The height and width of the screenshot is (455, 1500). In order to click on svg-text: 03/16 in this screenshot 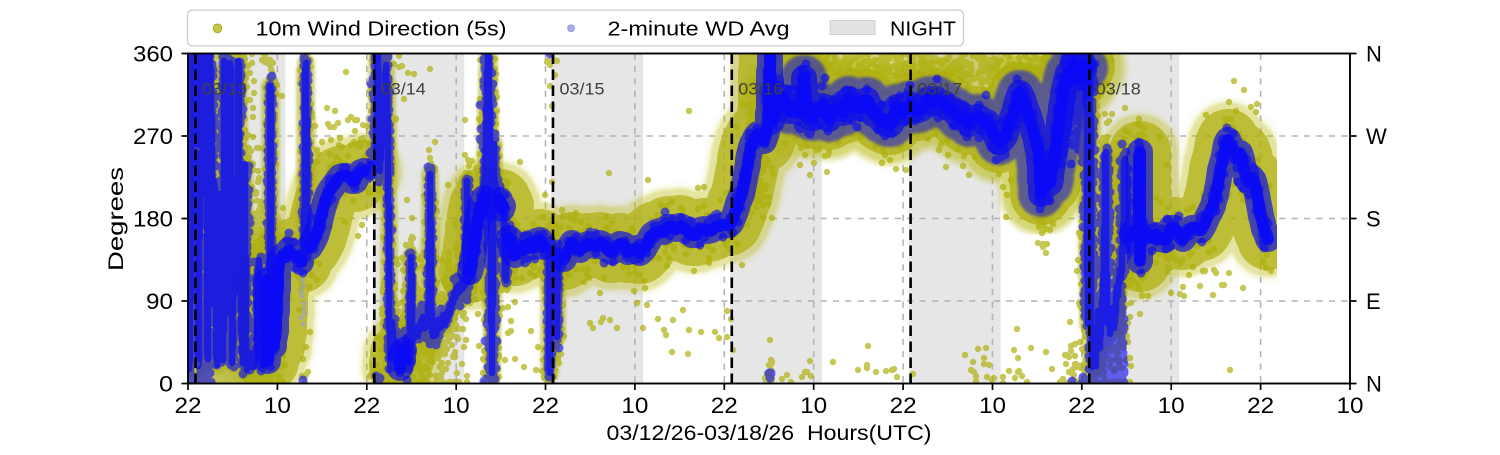, I will do `click(760, 89)`.